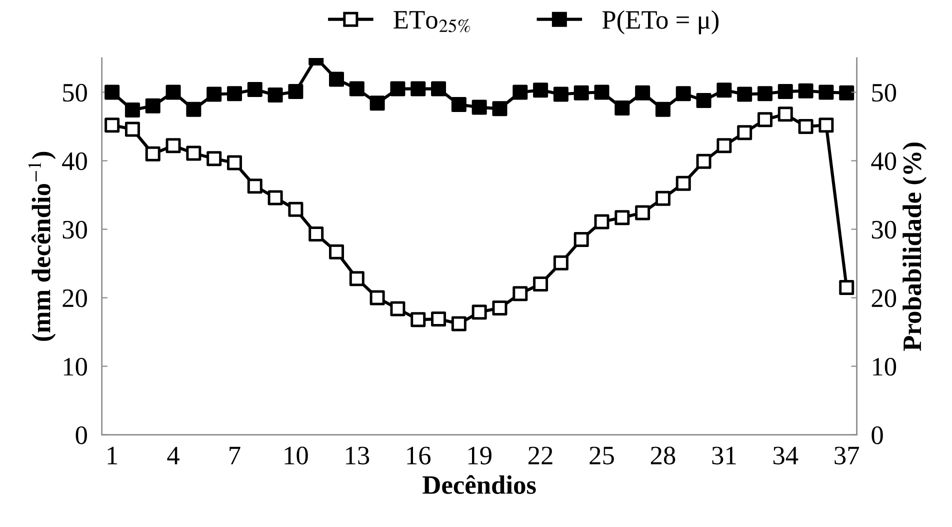 Image resolution: width=952 pixels, height=527 pixels. I want to click on y2-tick-label: 40, so click(883, 161).